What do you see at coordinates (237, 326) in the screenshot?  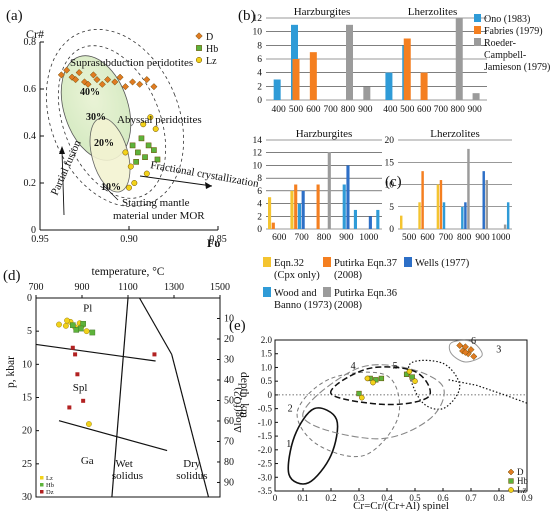 I see `panel-e-label: (e)` at bounding box center [237, 326].